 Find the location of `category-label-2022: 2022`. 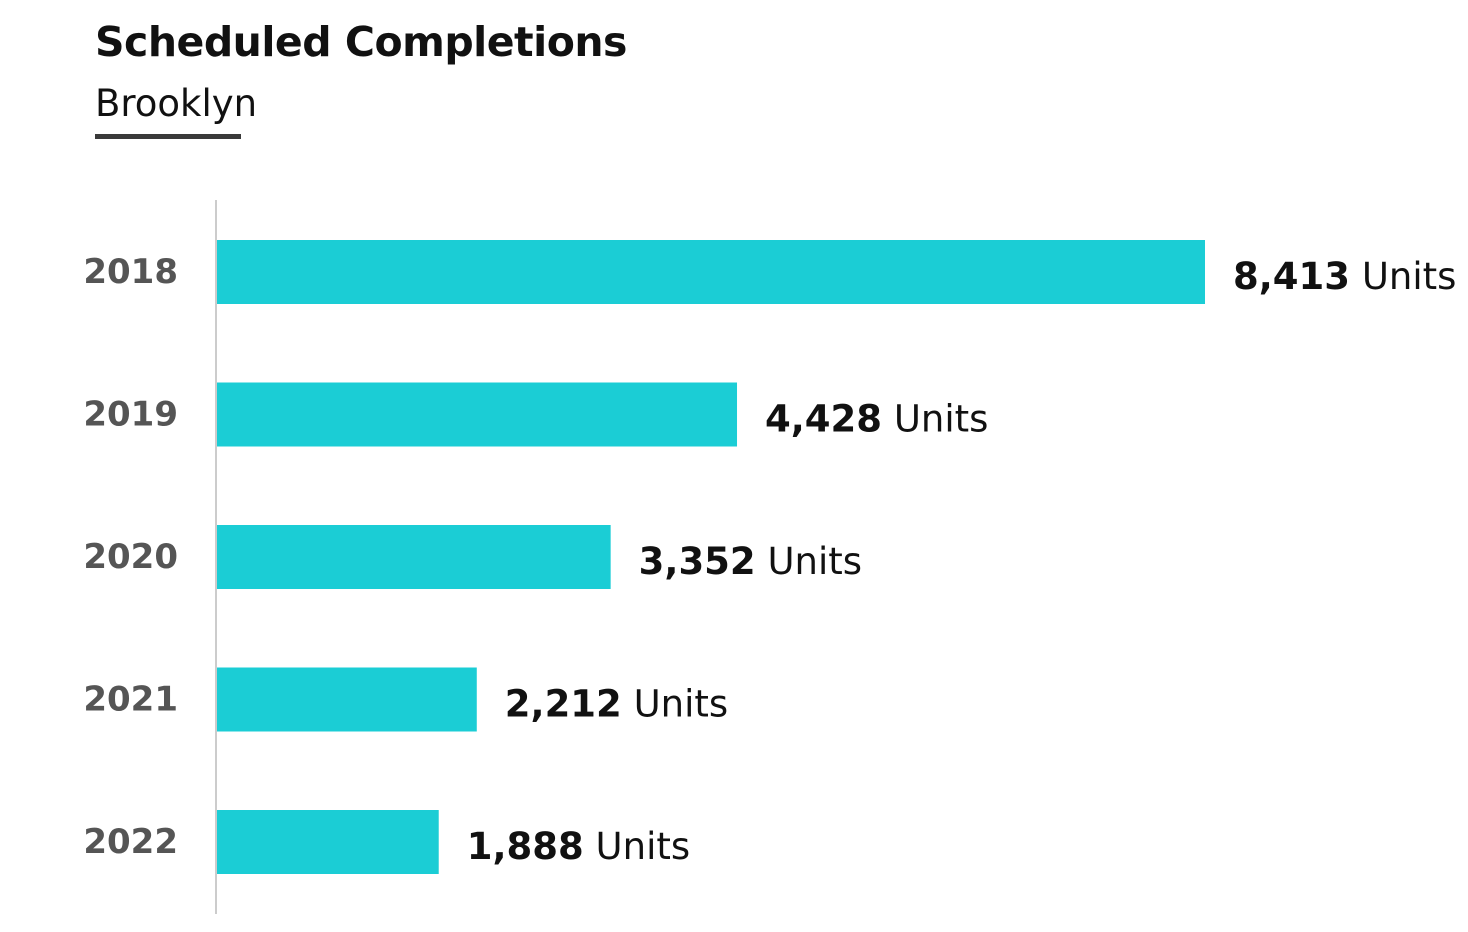

category-label-2022: 2022 is located at coordinates (130, 842).